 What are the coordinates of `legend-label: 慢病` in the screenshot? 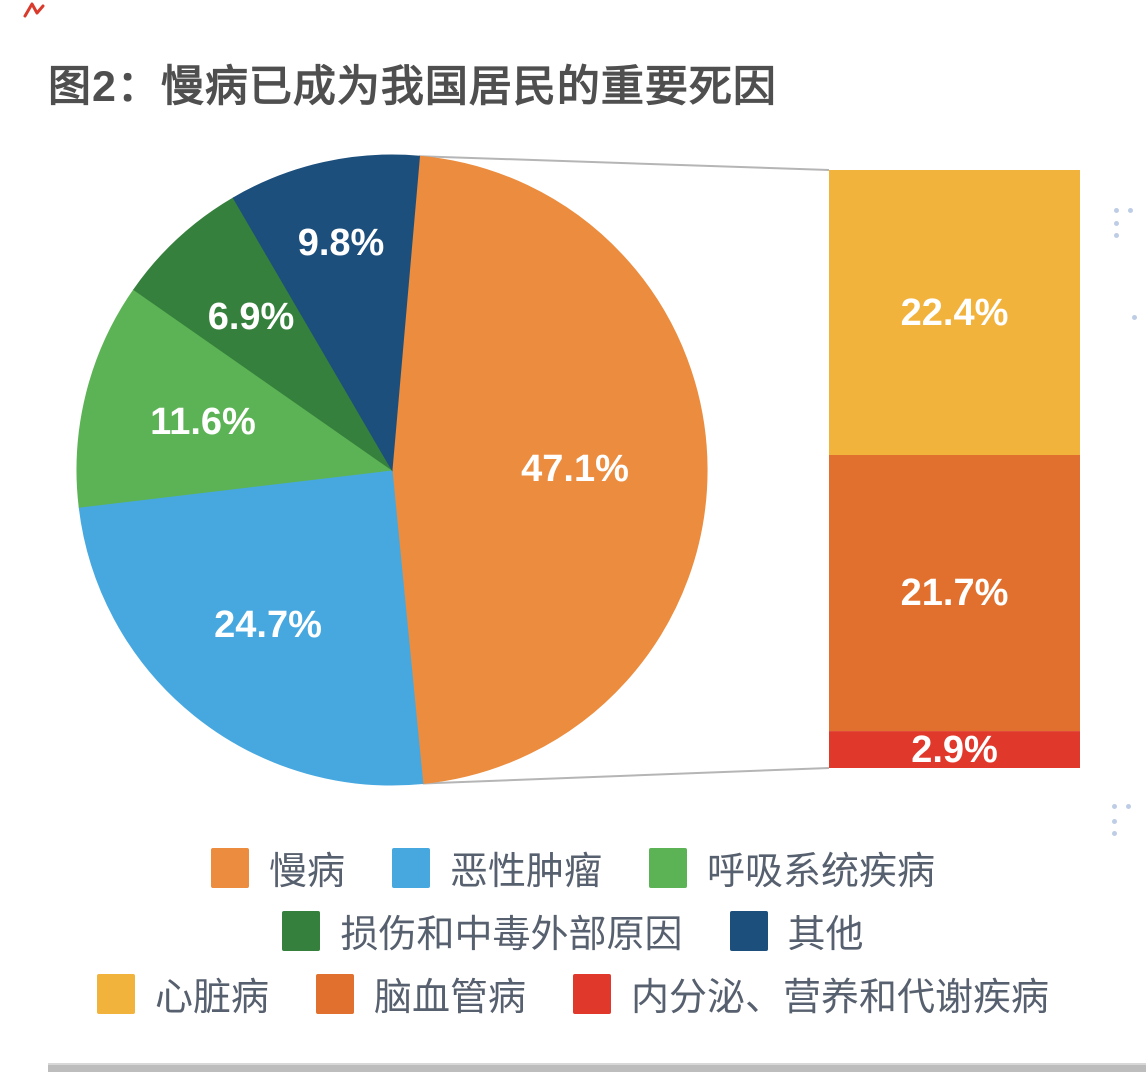 It's located at (306, 872).